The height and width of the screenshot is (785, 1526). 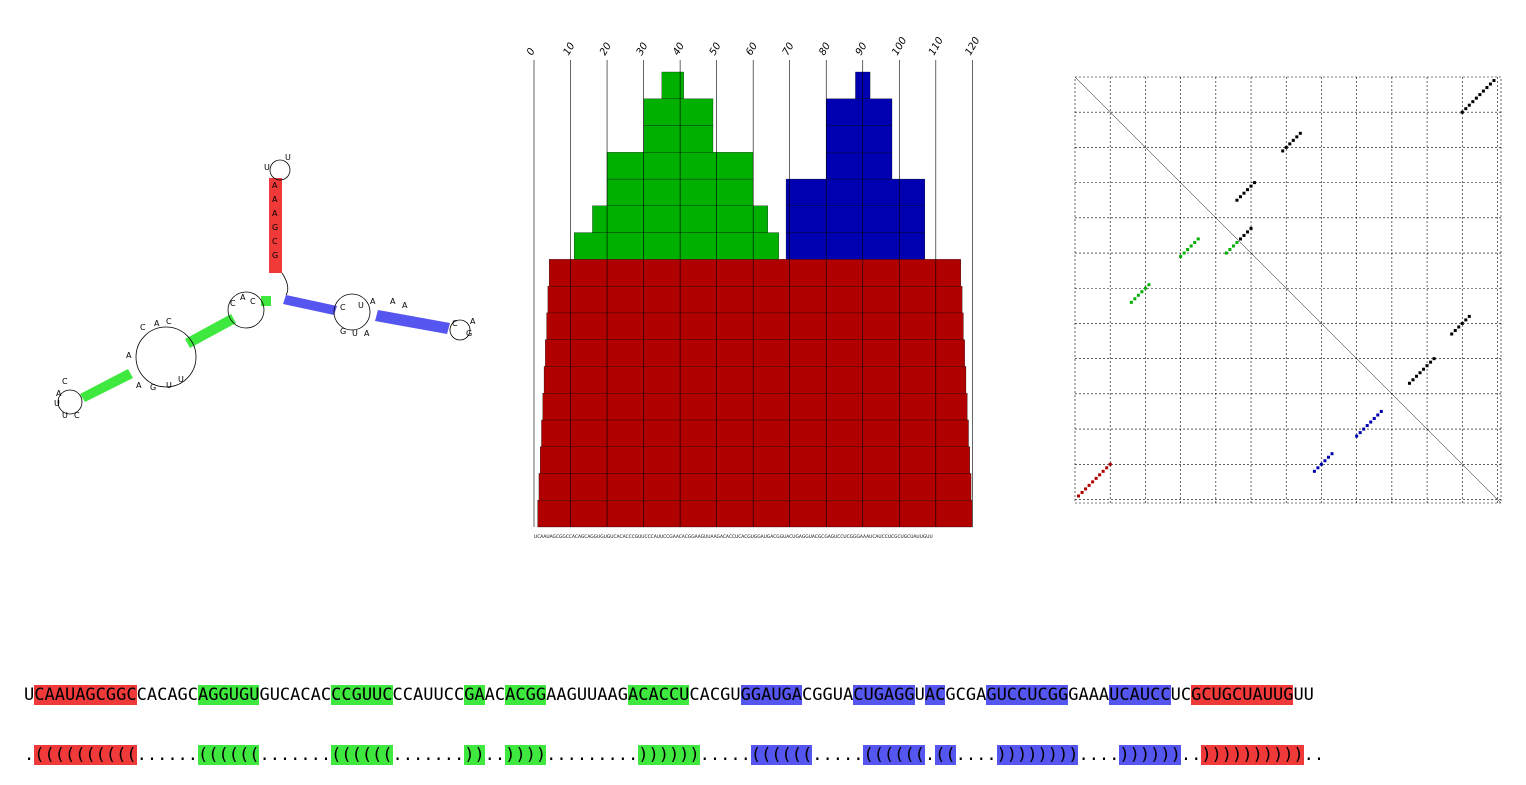 What do you see at coordinates (828, 695) in the screenshot?
I see `sequence-segment: CGGUA` at bounding box center [828, 695].